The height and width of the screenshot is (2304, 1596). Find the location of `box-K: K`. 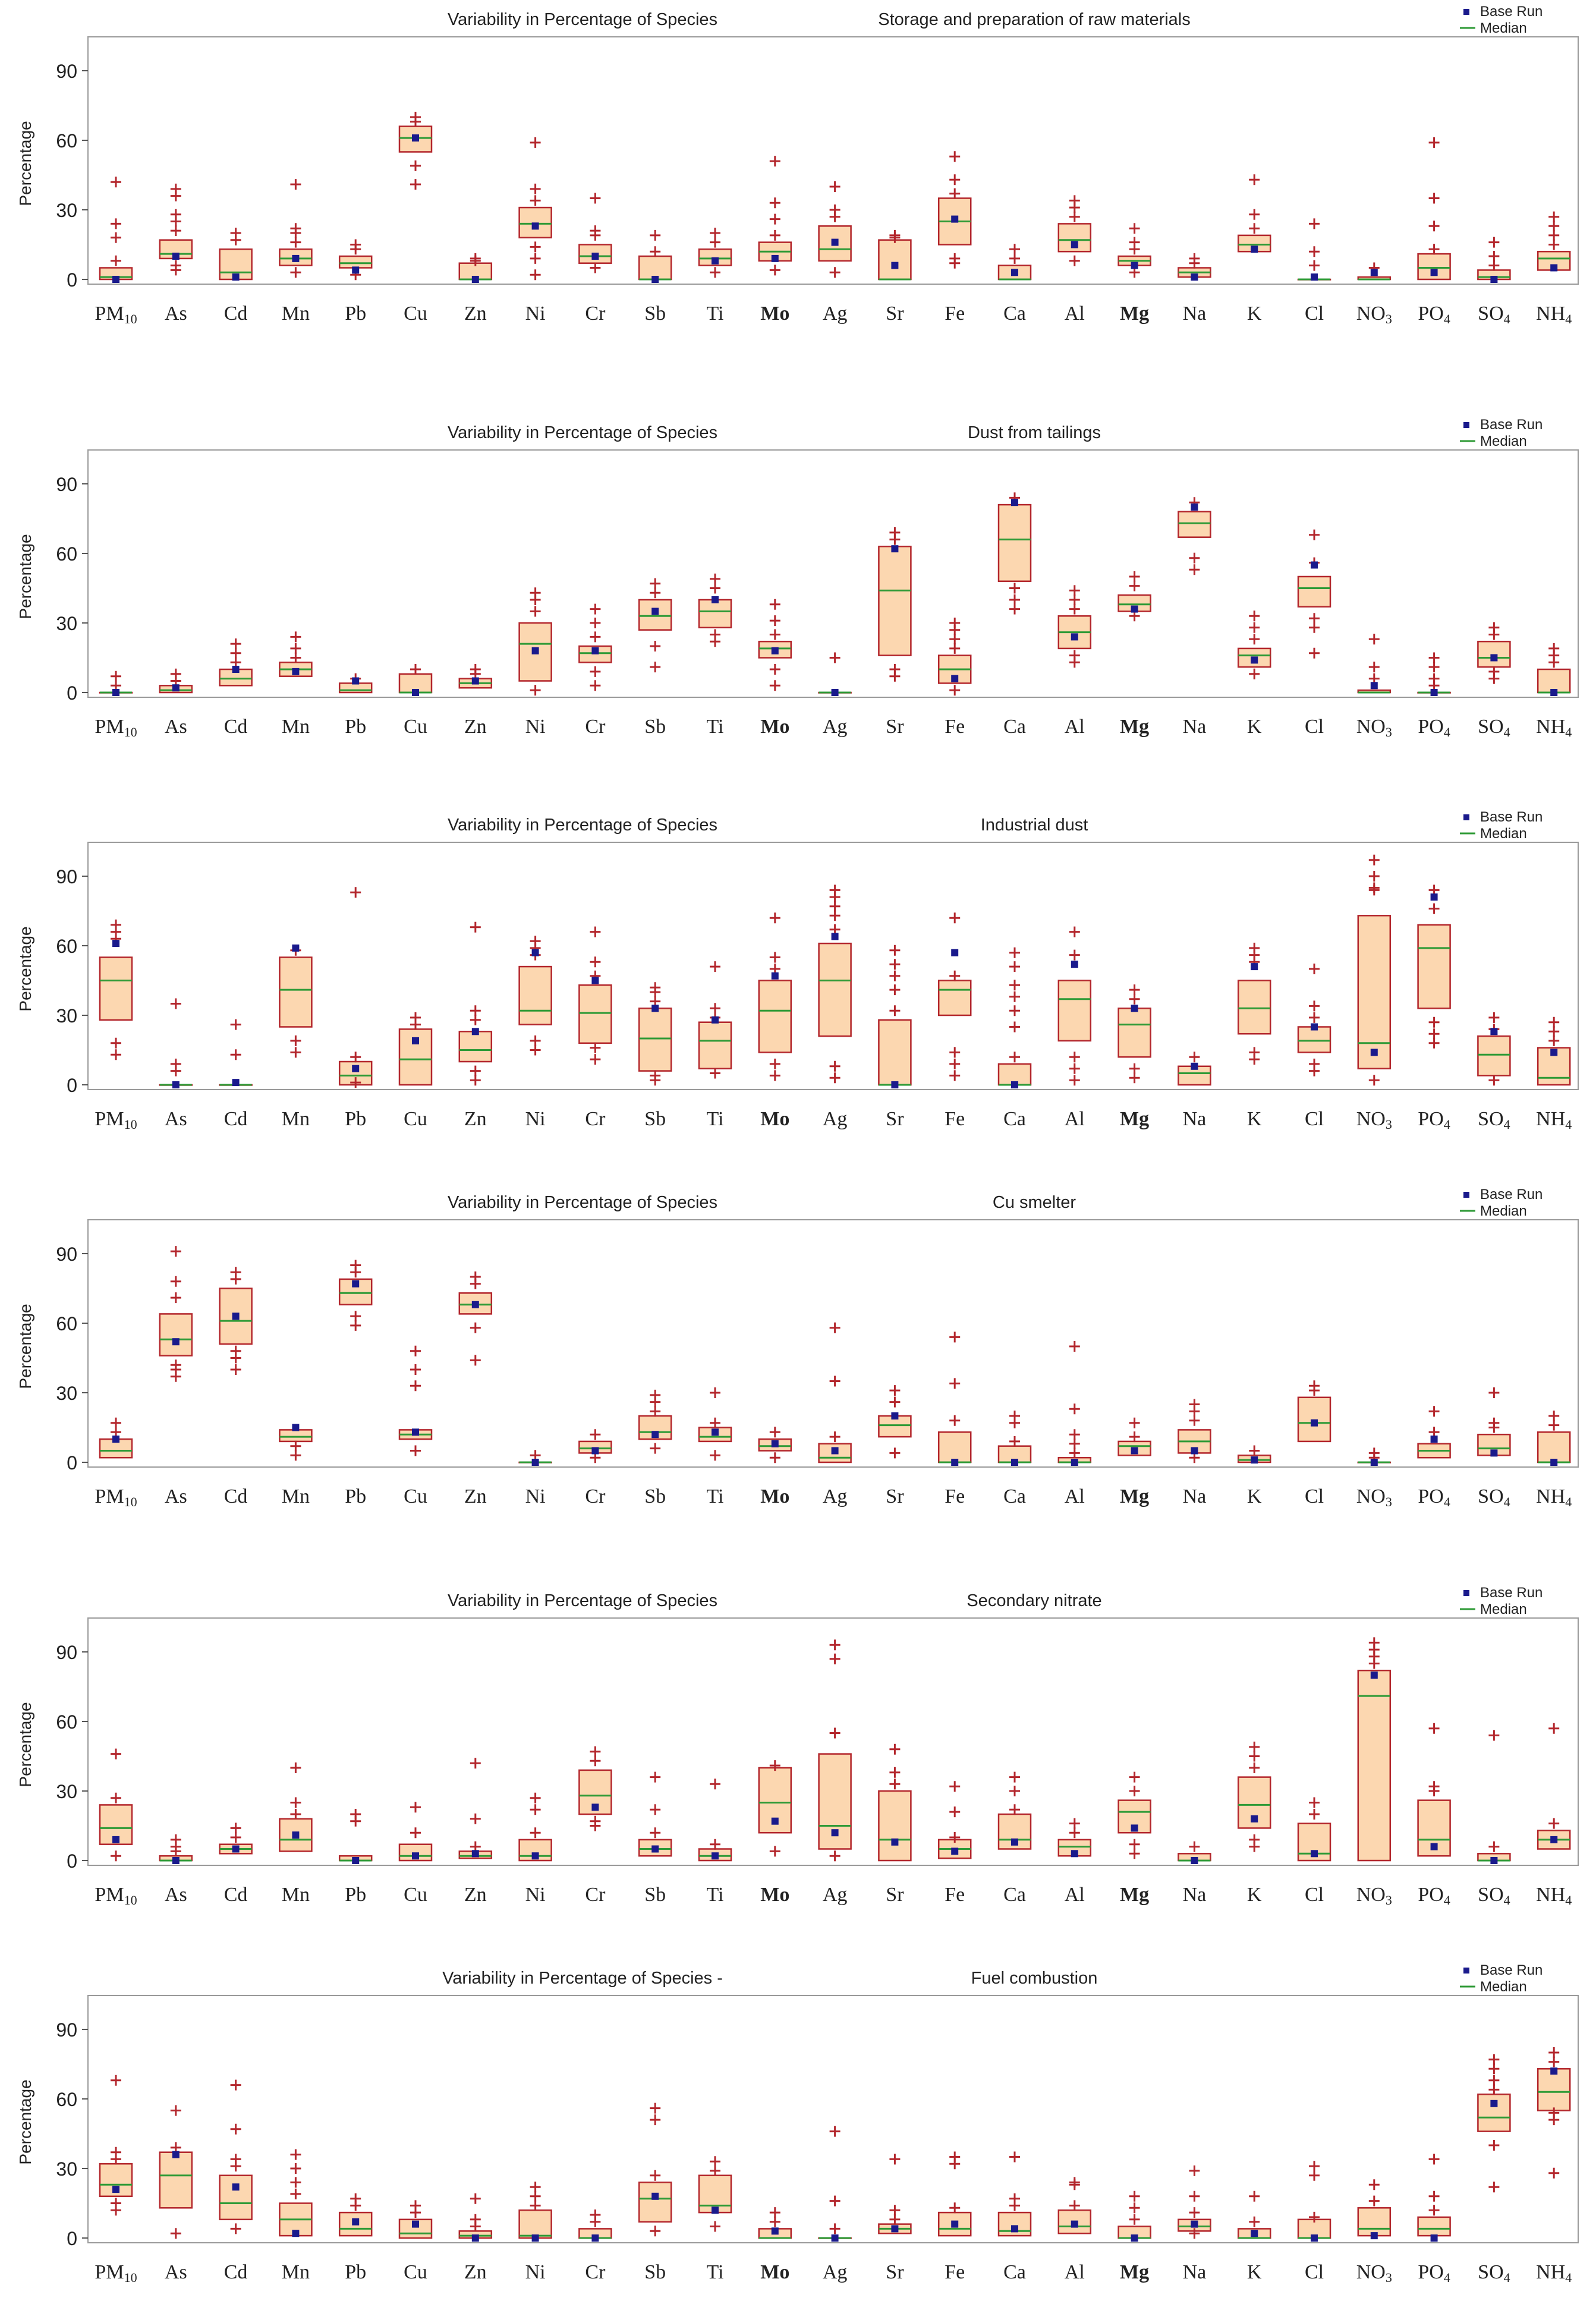

box-K: K is located at coordinates (1254, 249).